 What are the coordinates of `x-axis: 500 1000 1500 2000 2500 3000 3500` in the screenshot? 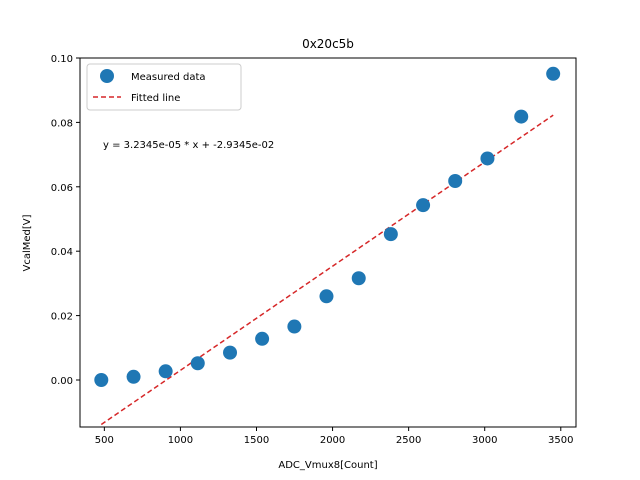 It's located at (334, 436).